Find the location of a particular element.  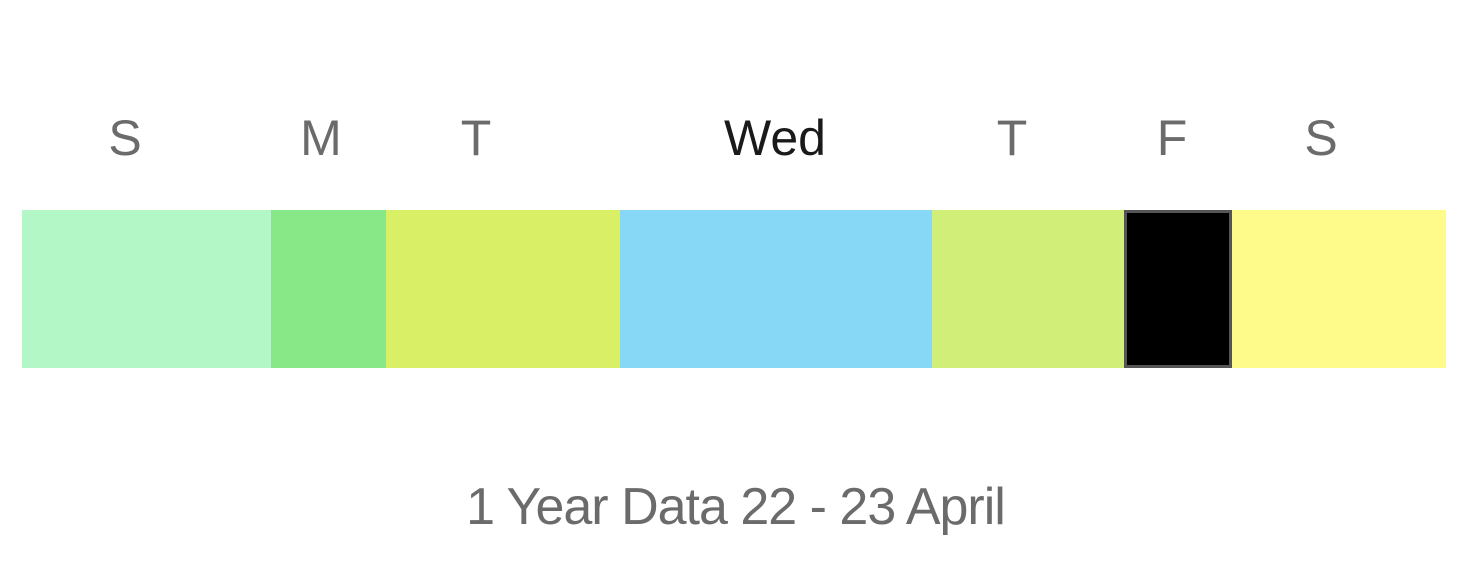

day-segment-monday is located at coordinates (328, 289).